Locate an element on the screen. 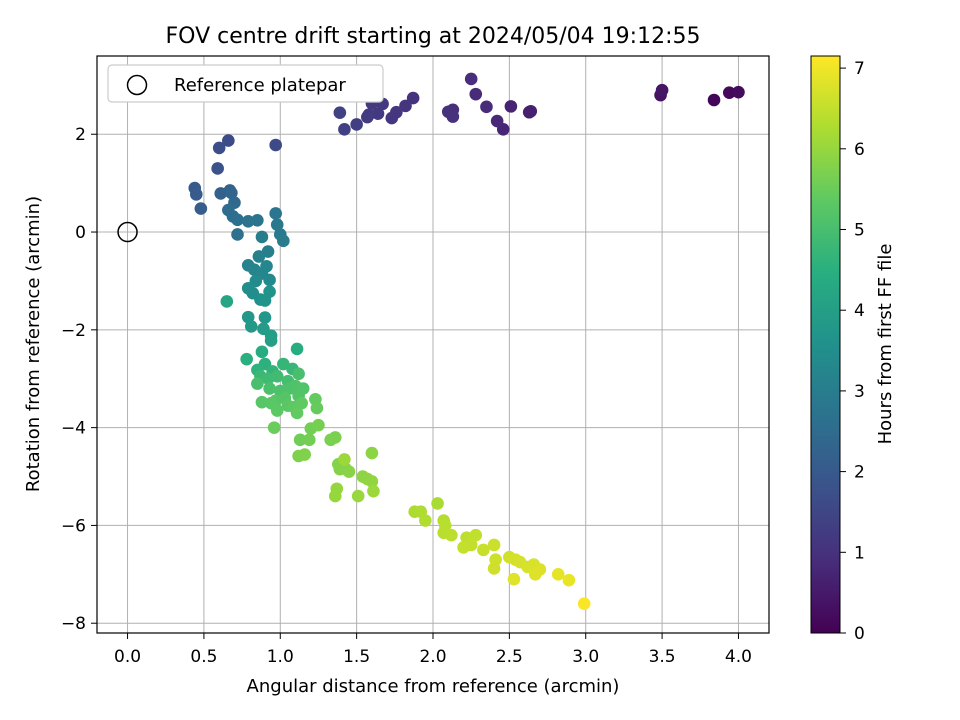  colorbar-tick-label: 5 is located at coordinates (859, 231).